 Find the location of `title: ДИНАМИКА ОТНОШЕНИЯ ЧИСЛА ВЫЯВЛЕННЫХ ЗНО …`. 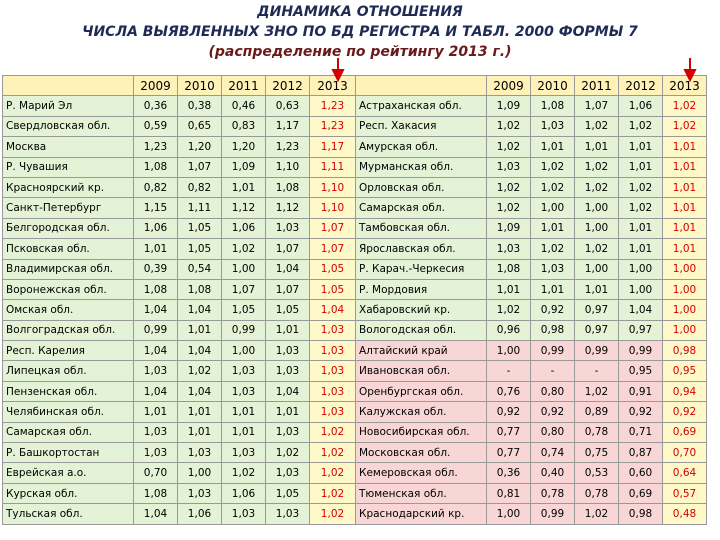

title: ДИНАМИКА ОТНОШЕНИЯ ЧИСЛА ВЫЯВЛЕННЫХ ЗНО … is located at coordinates (360, 32).